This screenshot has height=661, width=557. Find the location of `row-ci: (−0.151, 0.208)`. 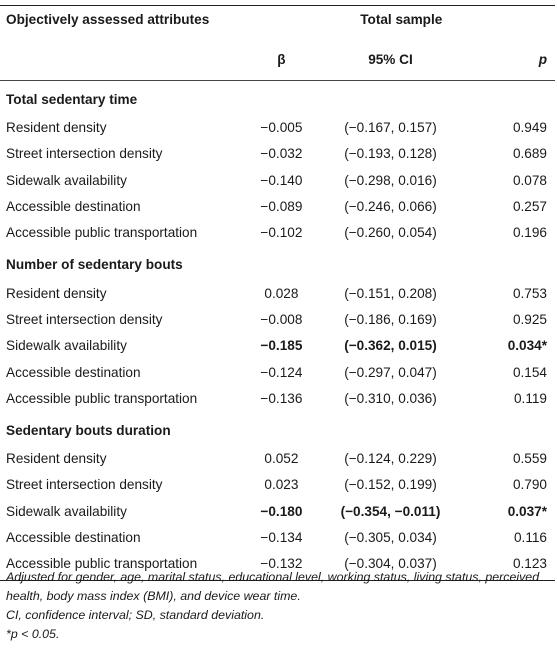

row-ci: (−0.151, 0.208) is located at coordinates (390, 293).